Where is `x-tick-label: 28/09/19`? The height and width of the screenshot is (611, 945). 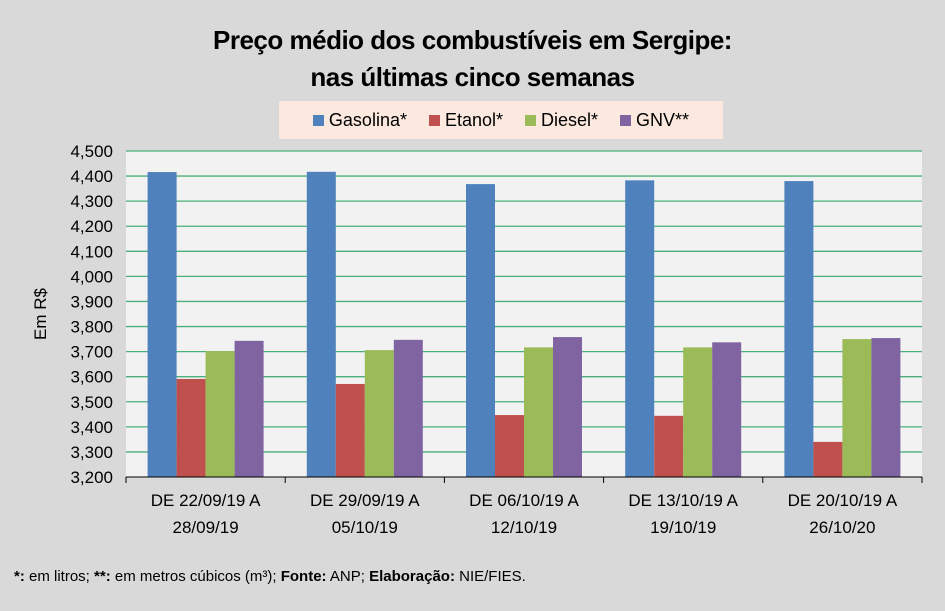
x-tick-label: 28/09/19 is located at coordinates (206, 527).